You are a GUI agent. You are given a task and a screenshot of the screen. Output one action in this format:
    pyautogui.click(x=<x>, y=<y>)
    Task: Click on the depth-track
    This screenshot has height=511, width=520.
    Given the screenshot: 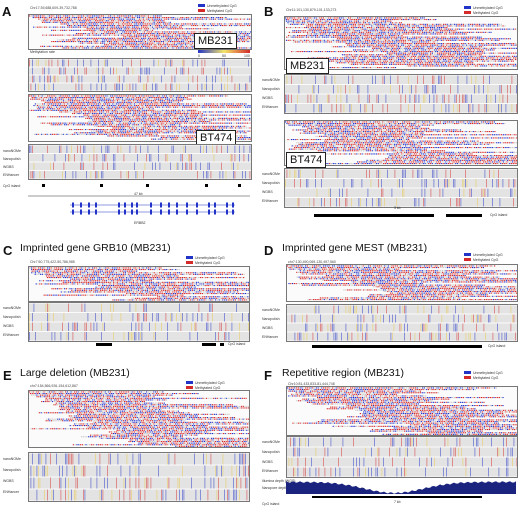 What is the action you would take?
    pyautogui.click(x=401, y=487)
    